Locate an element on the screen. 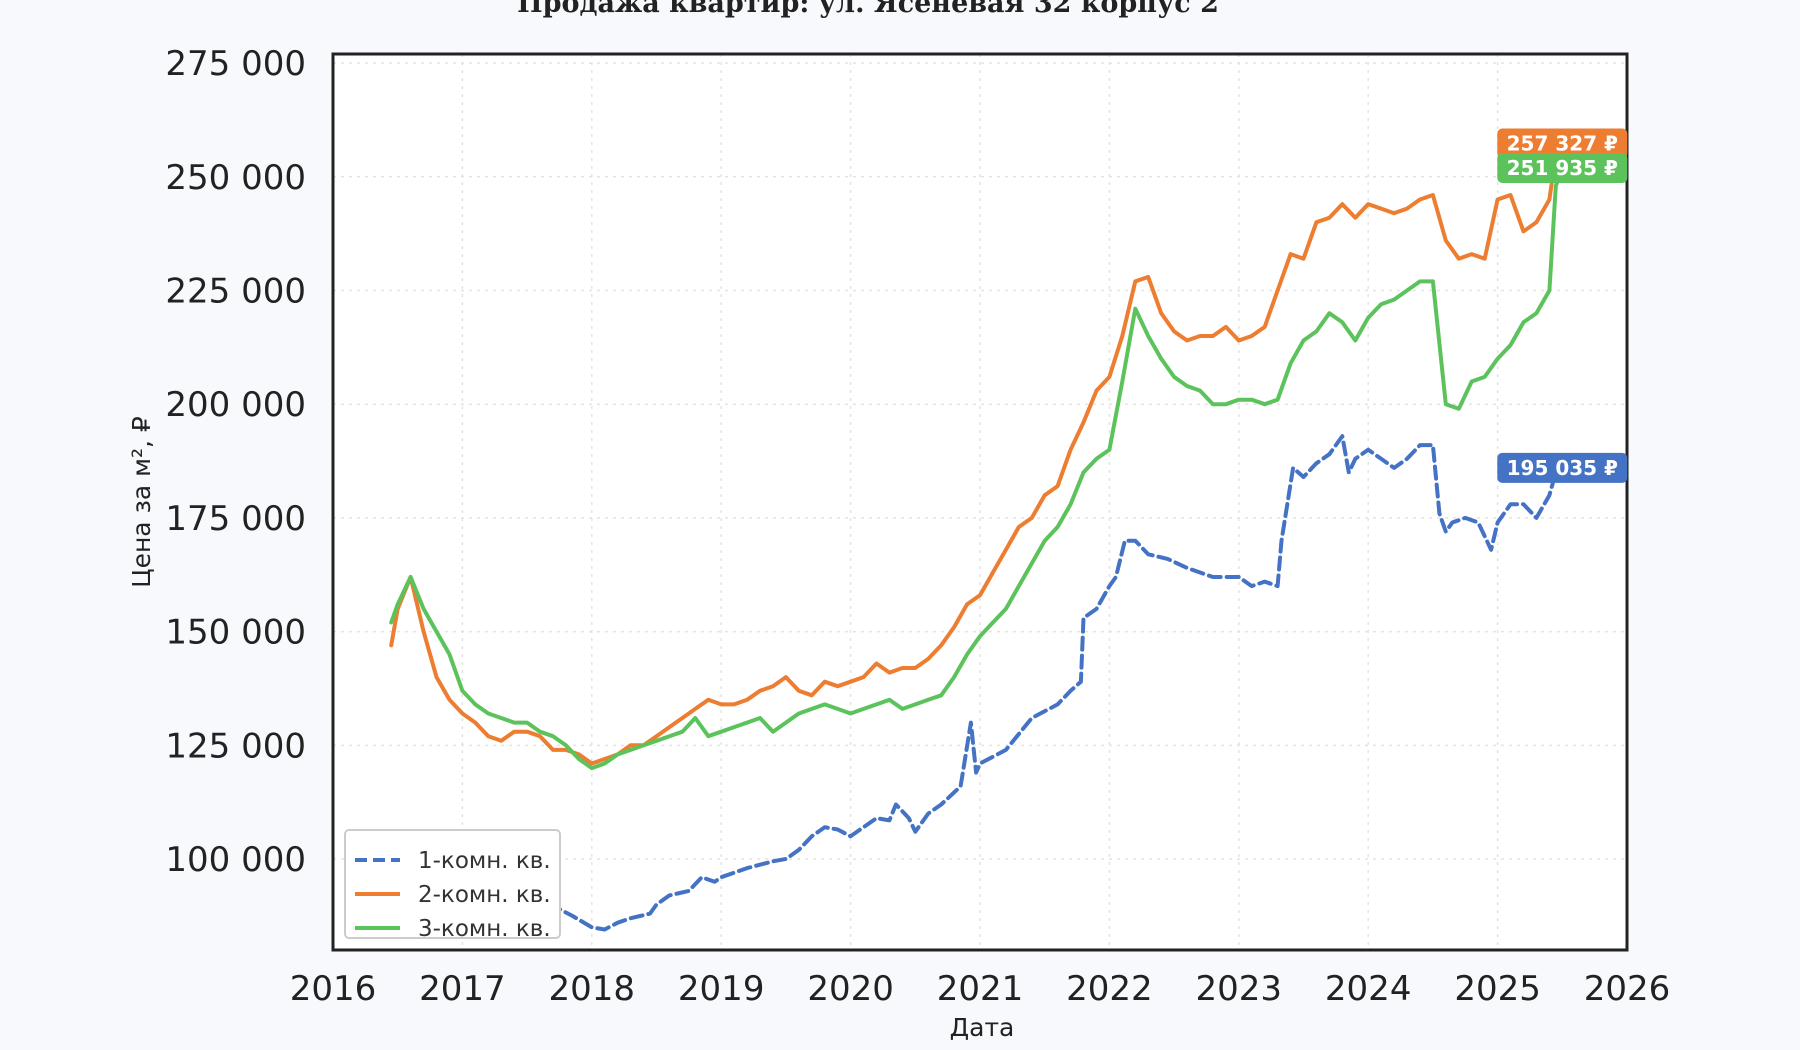  end-badge-label: 251 935 ₽ is located at coordinates (1562, 168).